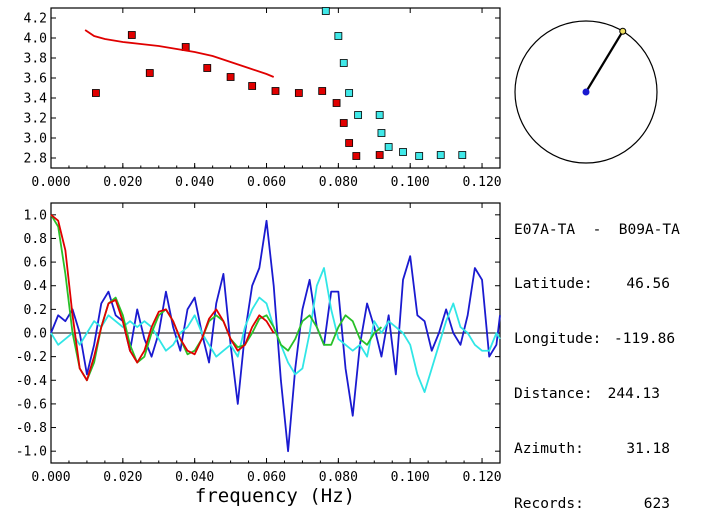 Image resolution: width=702 pixels, height=532 pixels. I want to click on azimuth-center-dot, so click(586, 92).